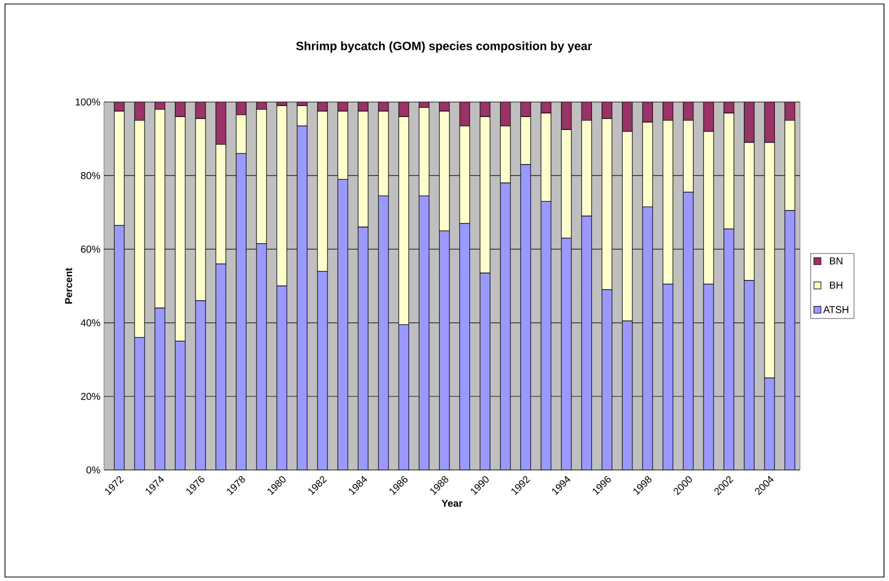  Describe the element at coordinates (90, 396) in the screenshot. I see `y-tick-label: 20%` at that location.